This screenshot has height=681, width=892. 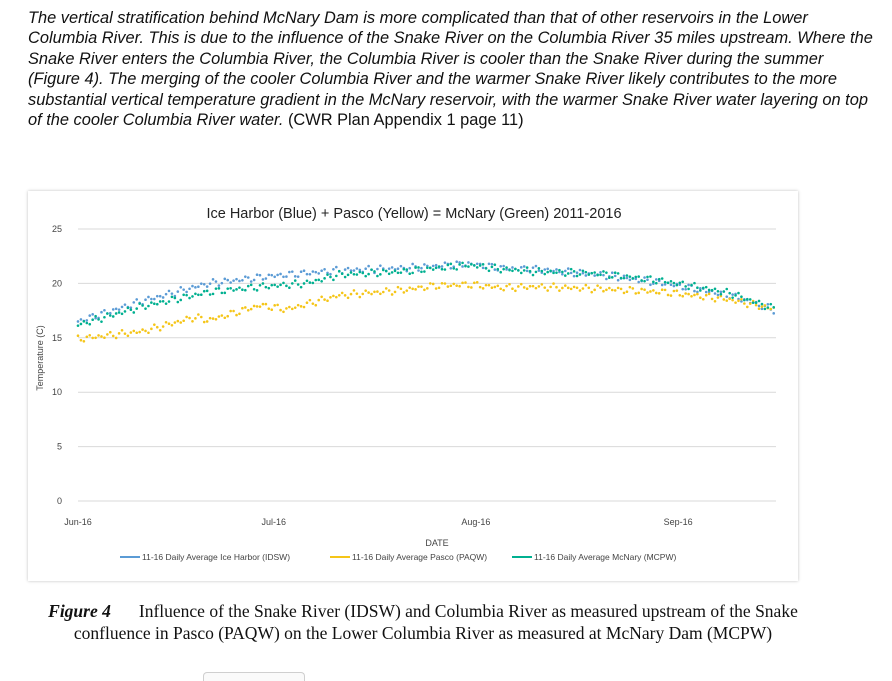 I want to click on scroll-tab, so click(x=254, y=676).